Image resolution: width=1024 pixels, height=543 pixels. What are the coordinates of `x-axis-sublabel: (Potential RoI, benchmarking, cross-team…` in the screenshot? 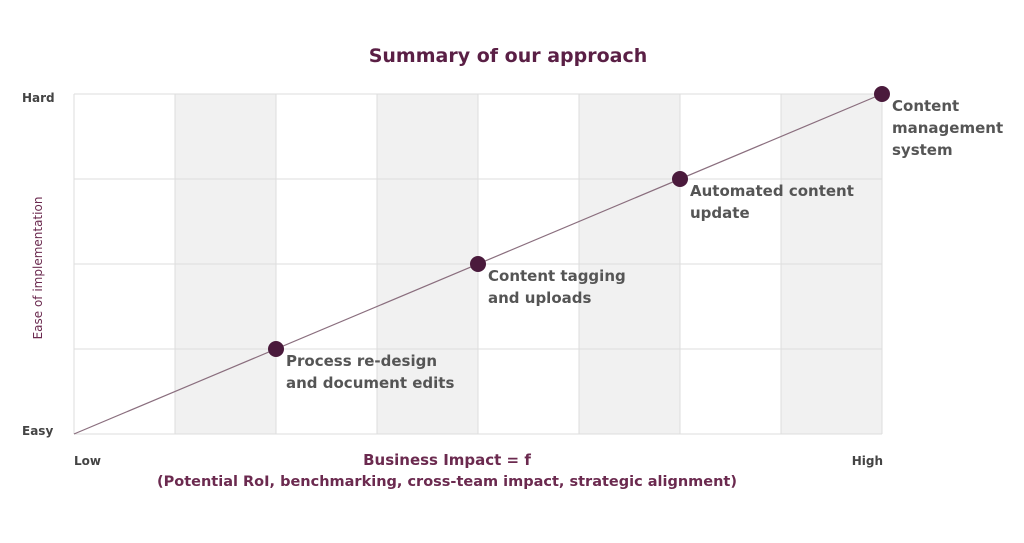 It's located at (447, 482).